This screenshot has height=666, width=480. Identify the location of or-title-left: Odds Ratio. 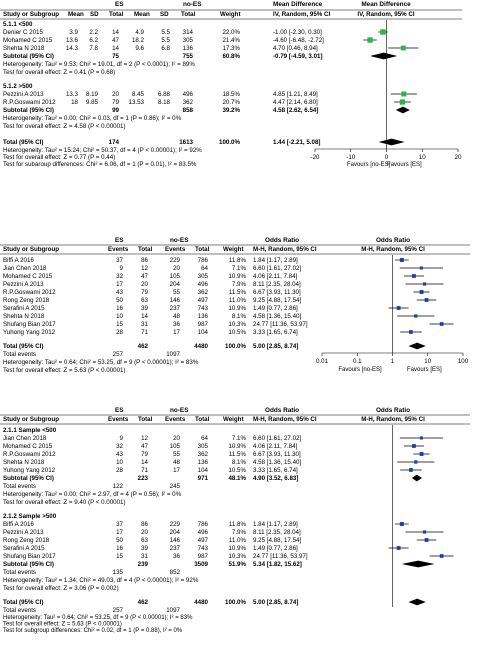
(282, 240).